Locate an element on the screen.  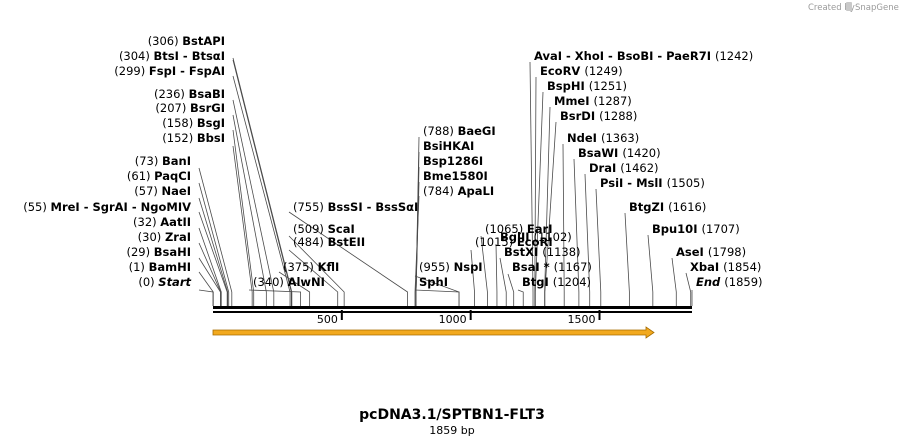
site-position: (340) is located at coordinates (270, 282).